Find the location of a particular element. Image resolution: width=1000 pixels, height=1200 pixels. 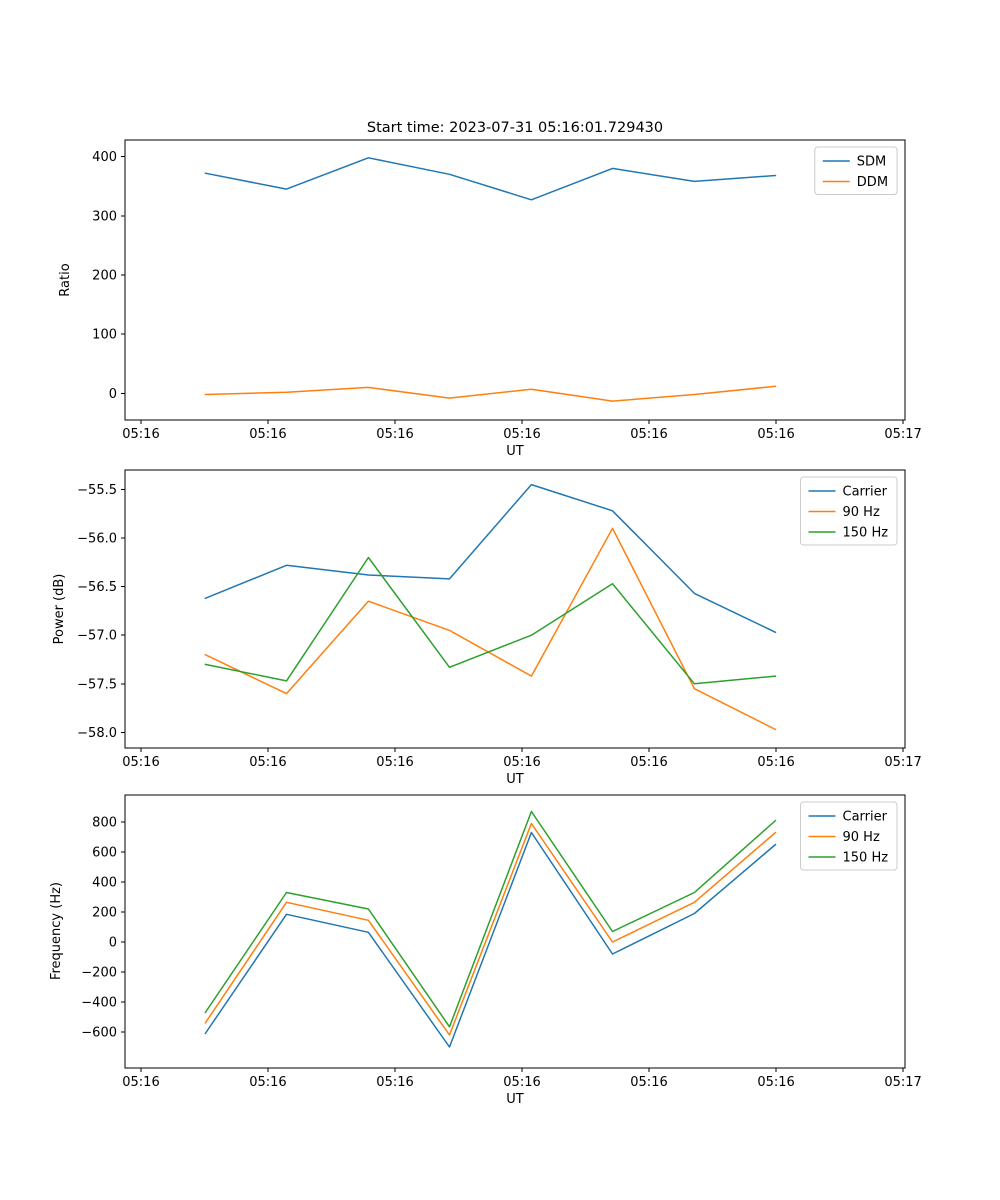

frequency-line-90-hz is located at coordinates (490, 929).